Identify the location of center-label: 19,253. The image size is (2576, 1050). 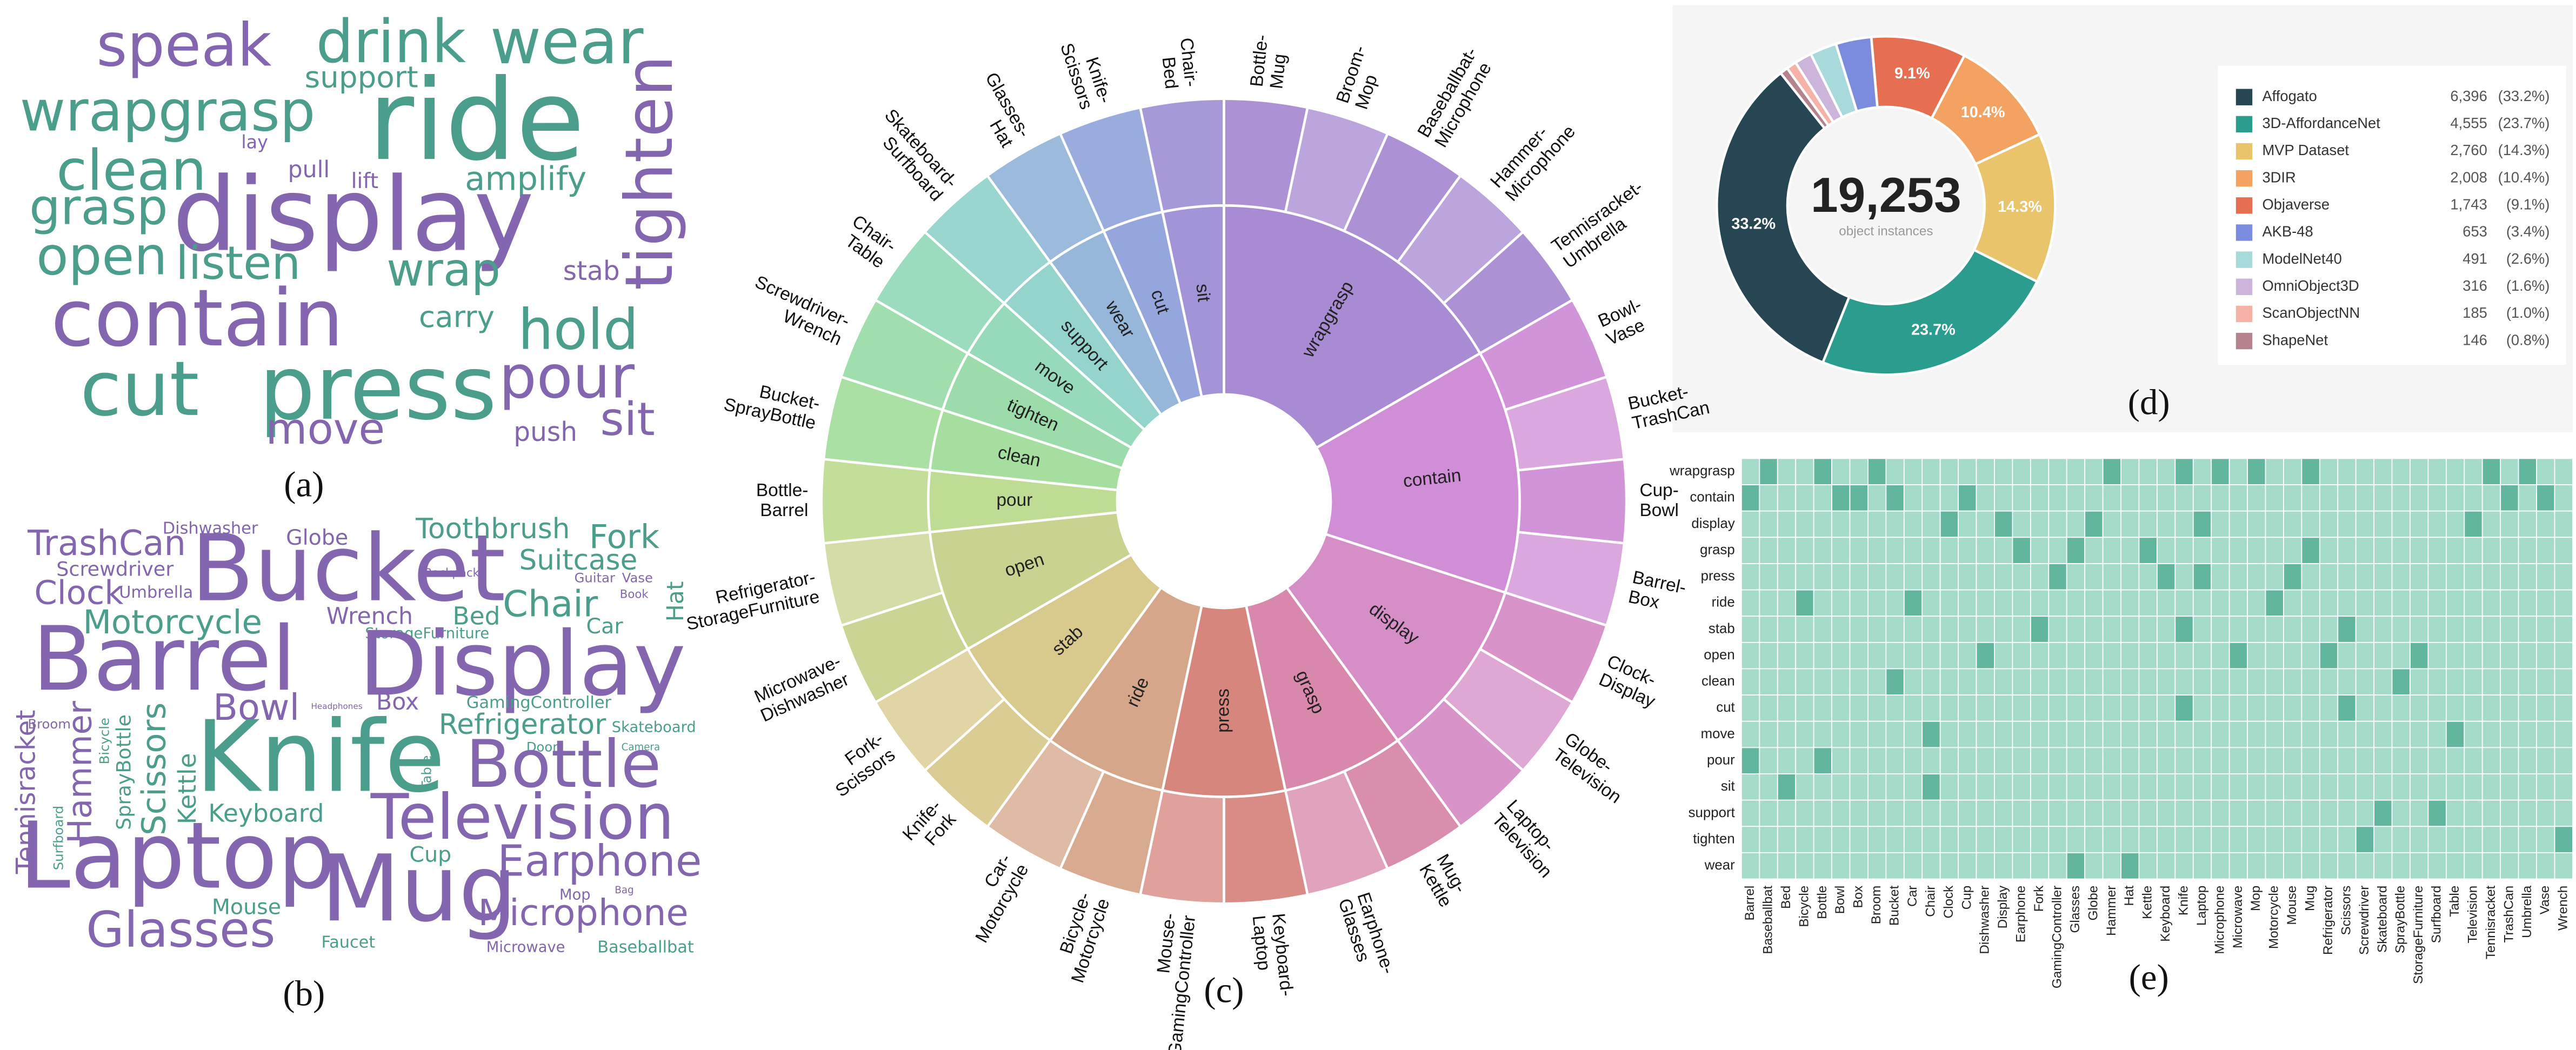
(1886, 195).